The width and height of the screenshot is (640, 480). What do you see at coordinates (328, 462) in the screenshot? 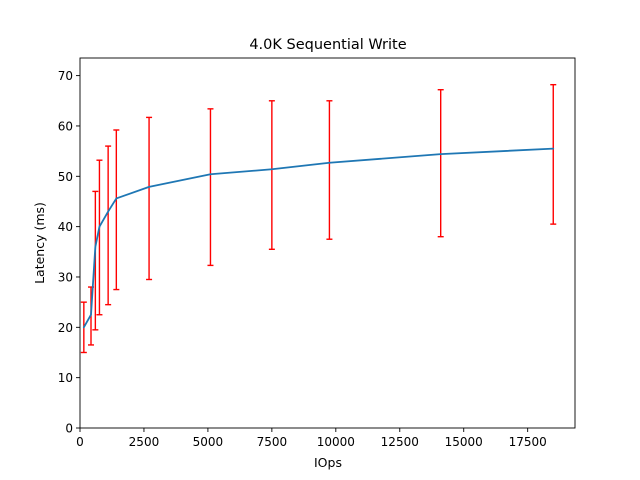
I see `x-axis-label: IOps` at bounding box center [328, 462].